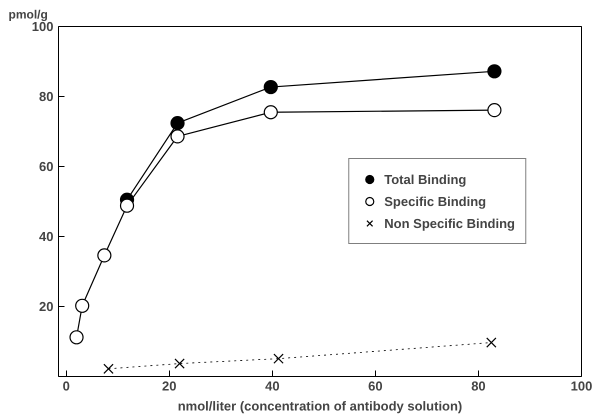 This screenshot has width=599, height=416. I want to click on x-tick-label: 40, so click(272, 386).